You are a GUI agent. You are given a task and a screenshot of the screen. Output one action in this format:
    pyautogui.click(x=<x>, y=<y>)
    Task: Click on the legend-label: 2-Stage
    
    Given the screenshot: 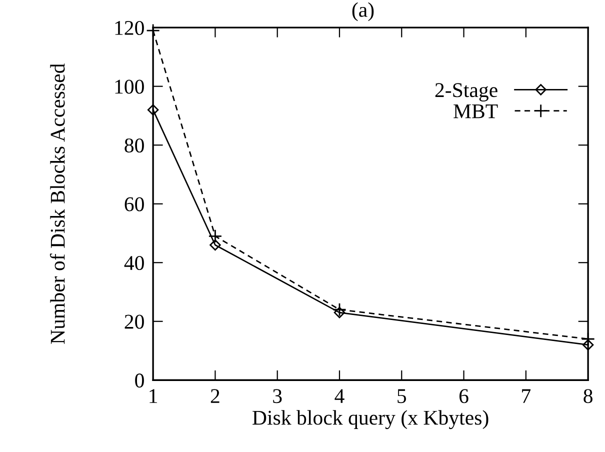 What is the action you would take?
    pyautogui.click(x=466, y=92)
    